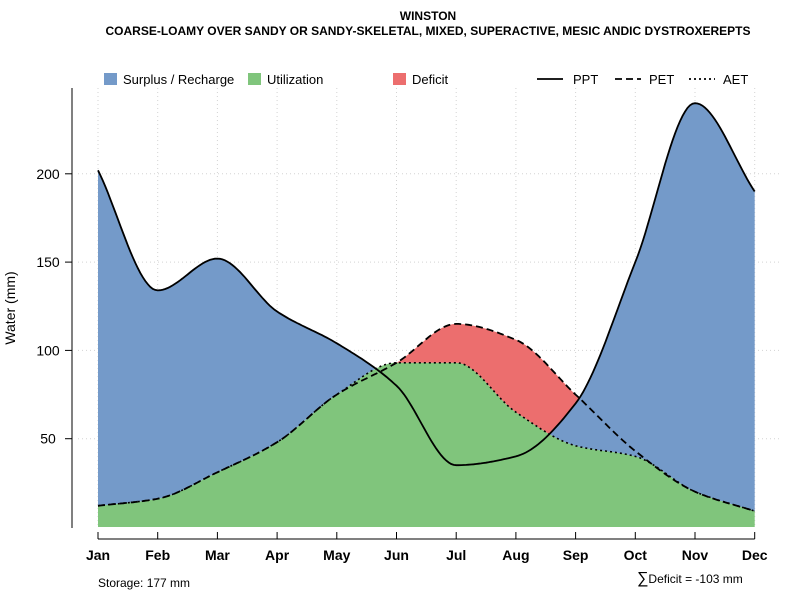  I want to click on x-tick-label-jan: Jan, so click(98, 555).